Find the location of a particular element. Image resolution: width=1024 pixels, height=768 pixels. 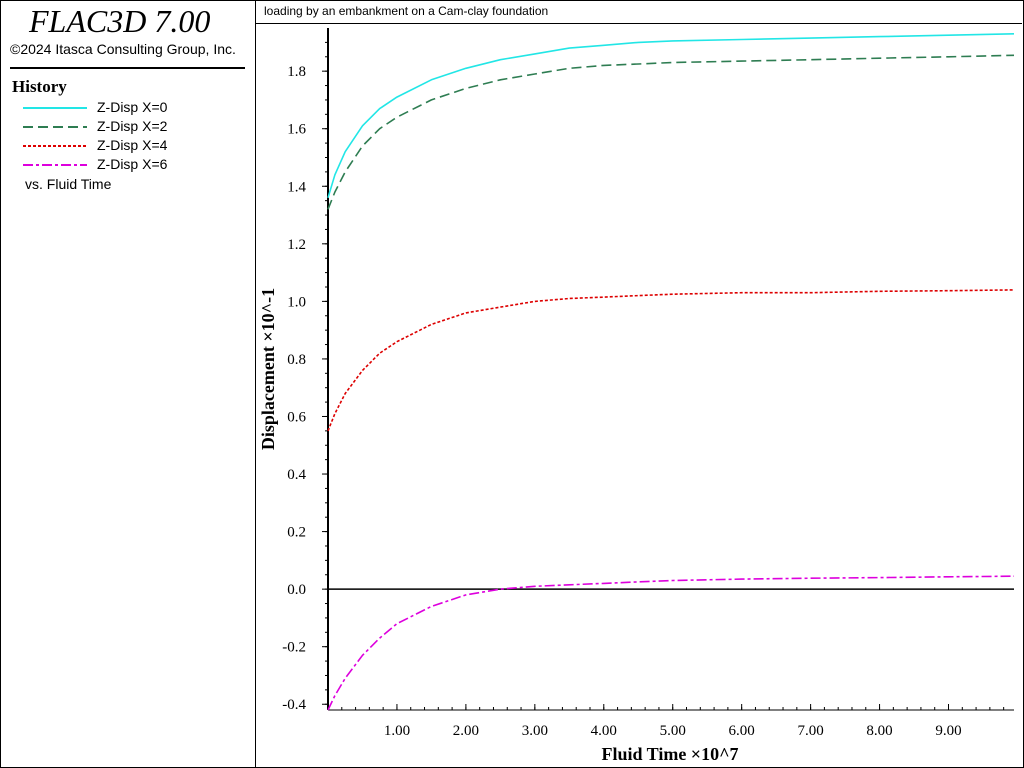

x-tick-label: 6.00 is located at coordinates (742, 731).